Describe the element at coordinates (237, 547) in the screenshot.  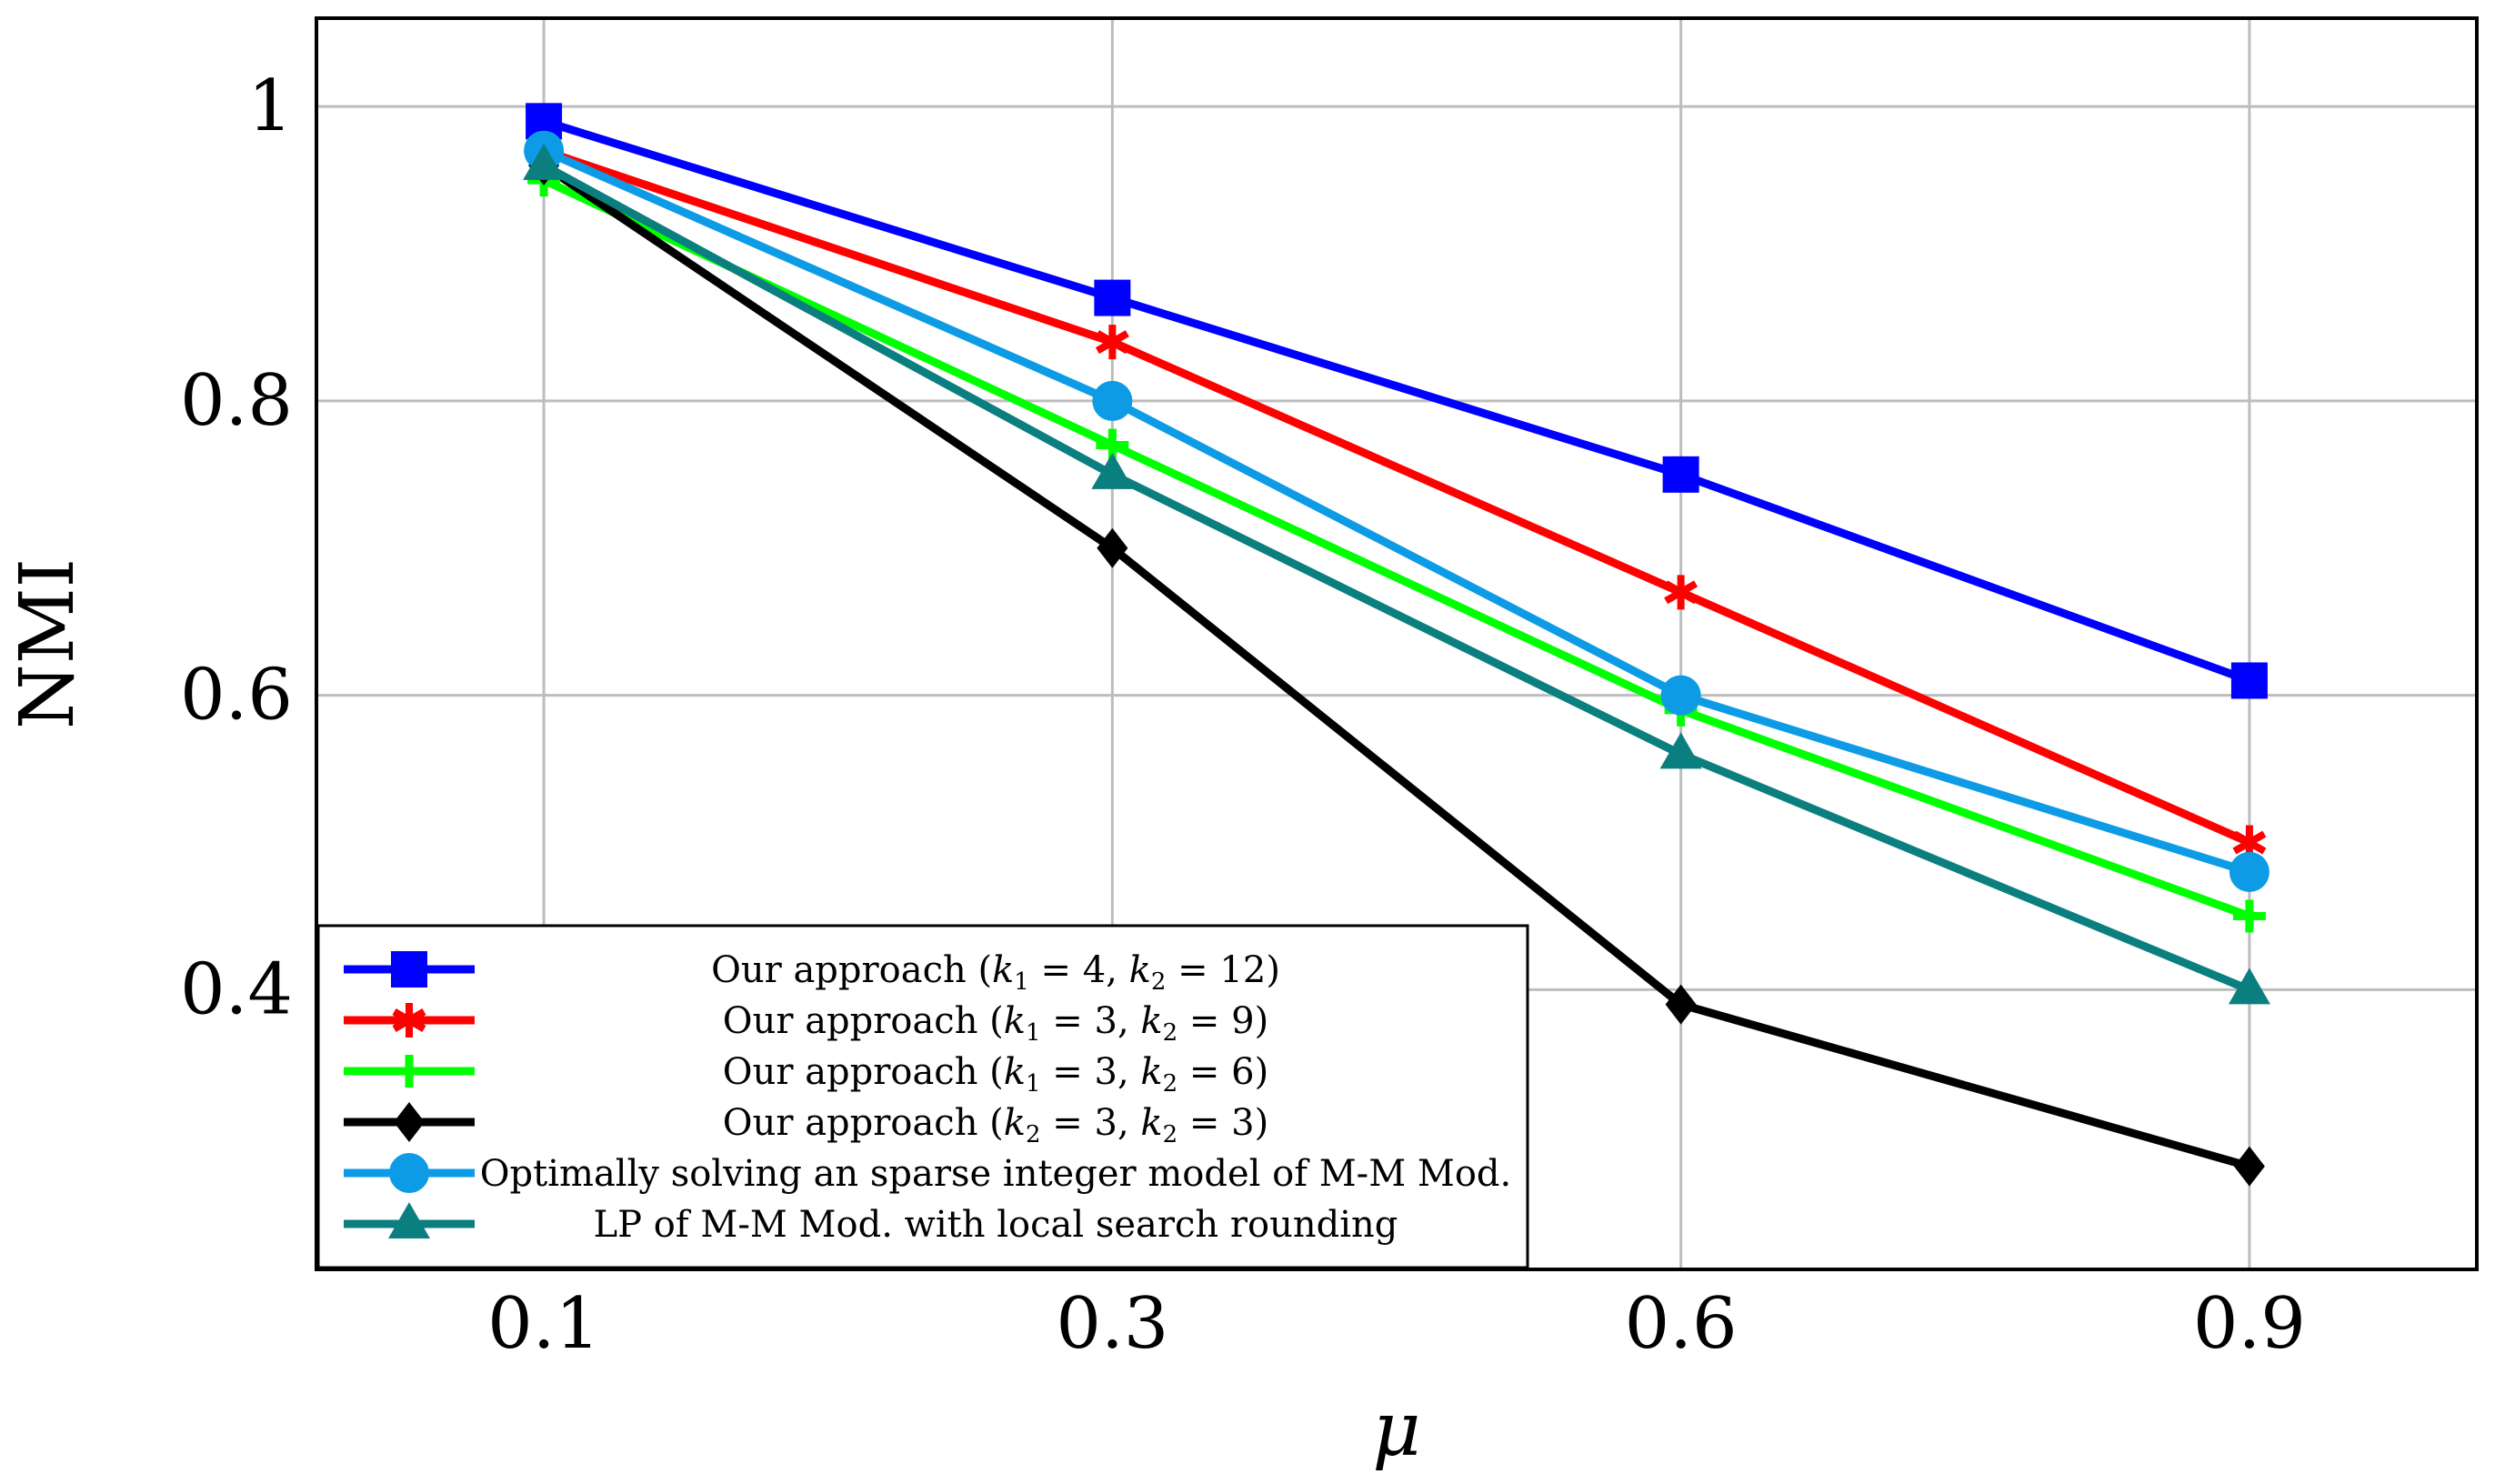
I see `y-tick-labels: 0.4 0.6 0.8 1` at that location.